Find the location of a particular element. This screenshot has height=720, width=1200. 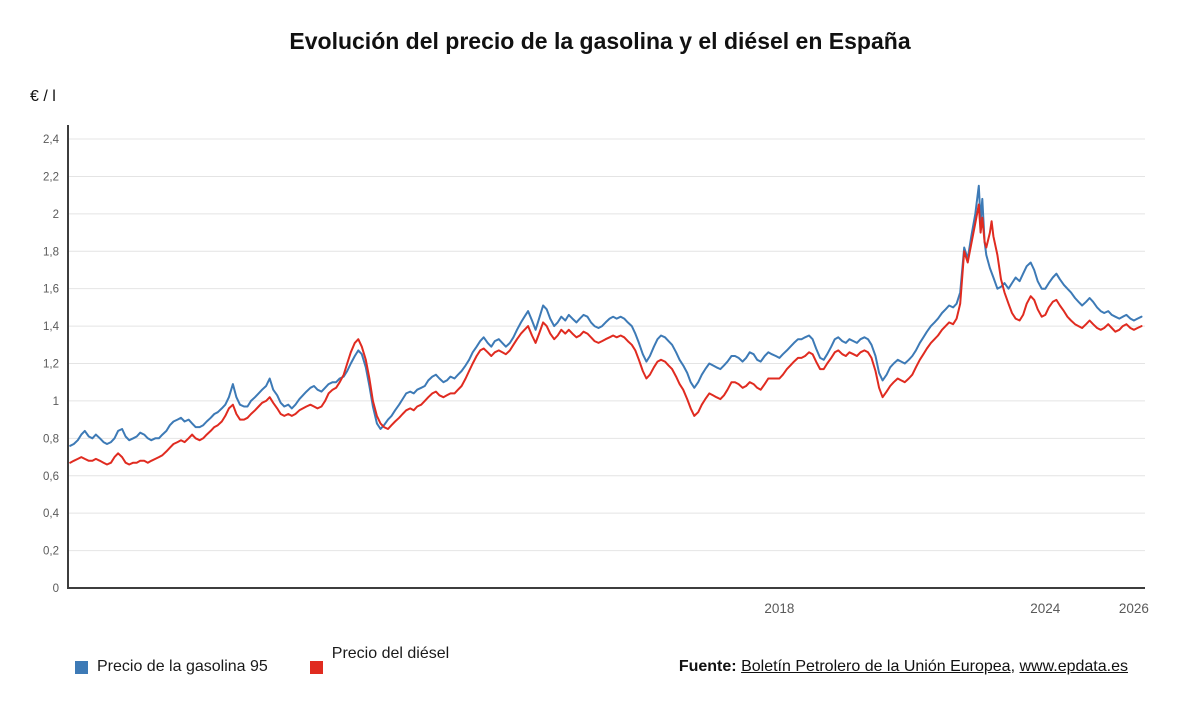

source-prefix: Fuente: is located at coordinates (707, 666).